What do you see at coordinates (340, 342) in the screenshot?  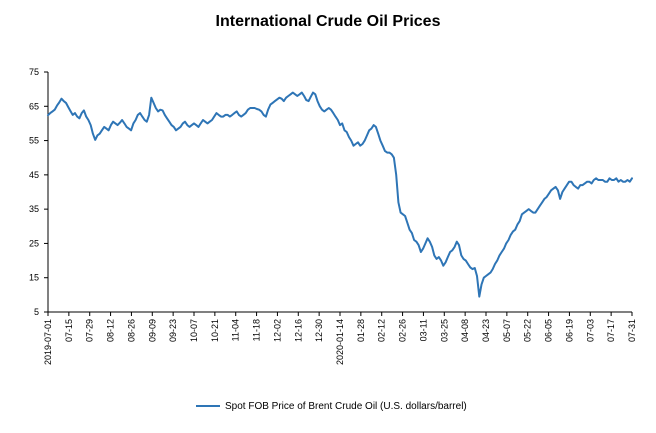 I see `x-tick-label: 2020-01-14` at bounding box center [340, 342].